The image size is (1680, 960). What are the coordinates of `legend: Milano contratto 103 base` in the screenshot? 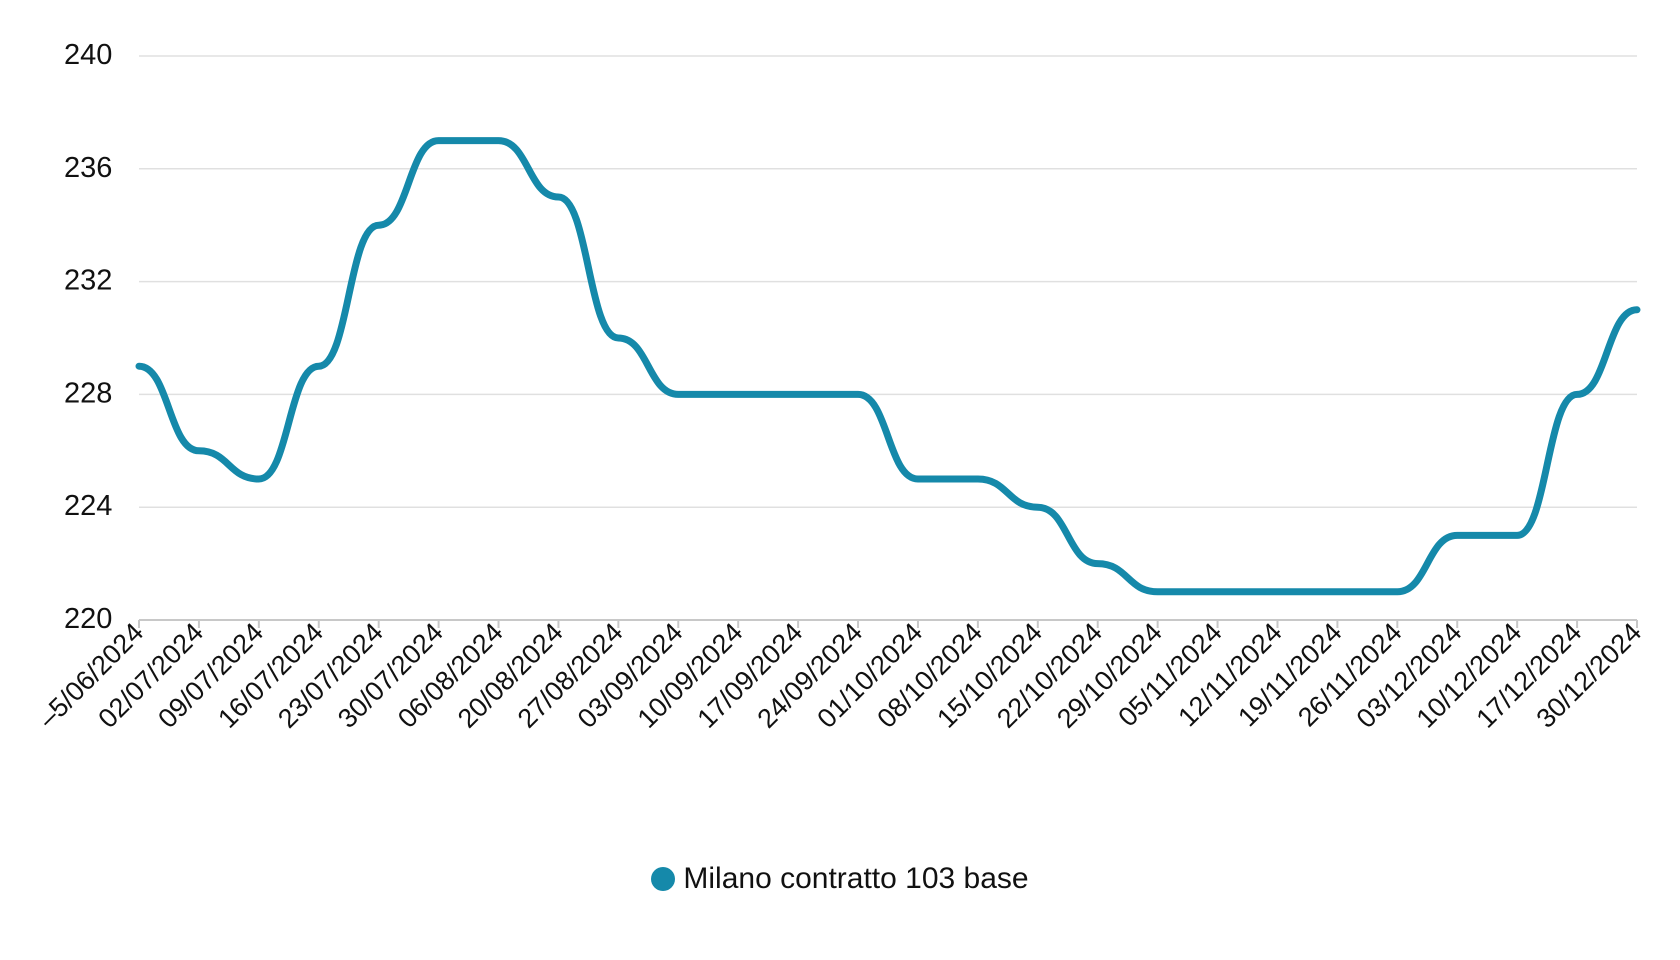 It's located at (840, 879).